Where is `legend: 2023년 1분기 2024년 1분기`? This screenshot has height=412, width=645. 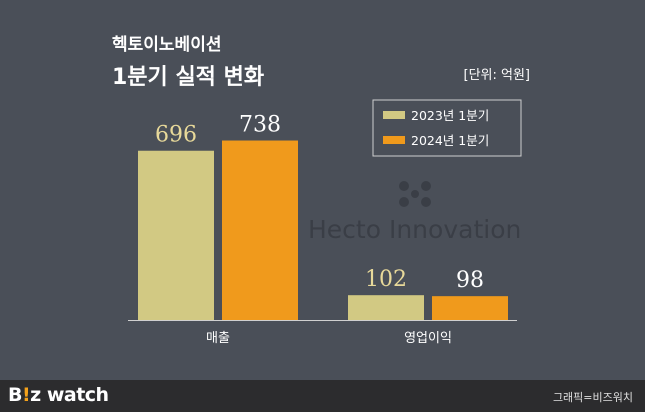
legend: 2023년 1분기 2024년 1분기 is located at coordinates (447, 128).